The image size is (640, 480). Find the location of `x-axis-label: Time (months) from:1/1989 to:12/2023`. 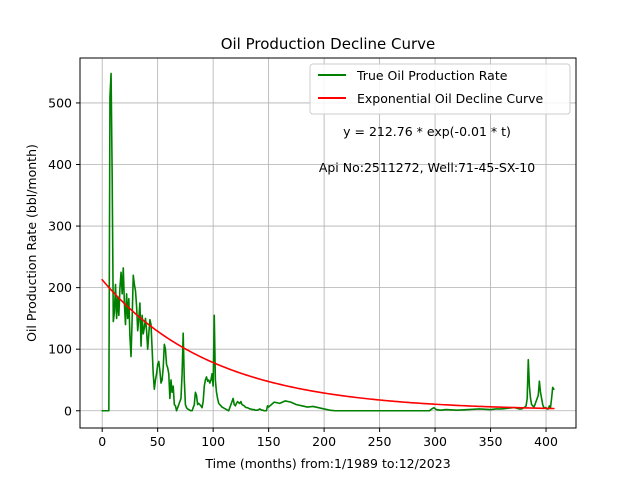

x-axis-label: Time (months) from:1/1989 to:12/2023 is located at coordinates (327, 463).